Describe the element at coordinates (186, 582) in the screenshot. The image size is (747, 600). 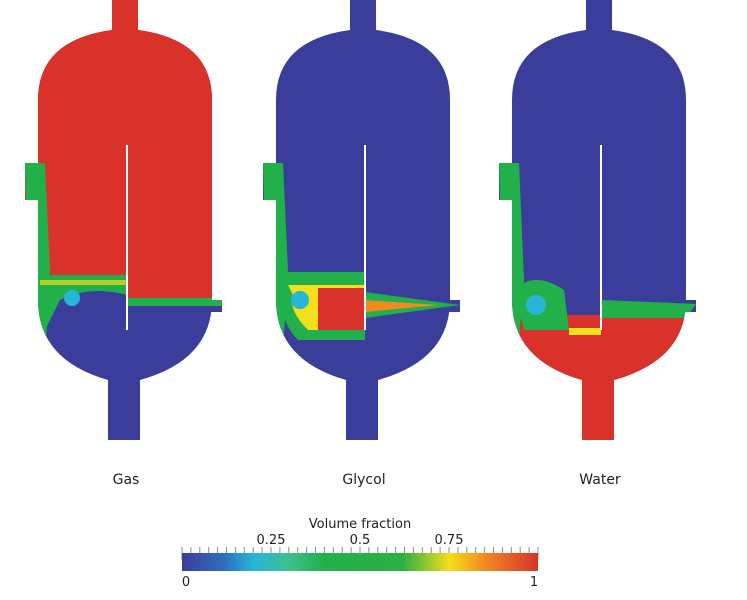
I see `min-label: 0` at that location.